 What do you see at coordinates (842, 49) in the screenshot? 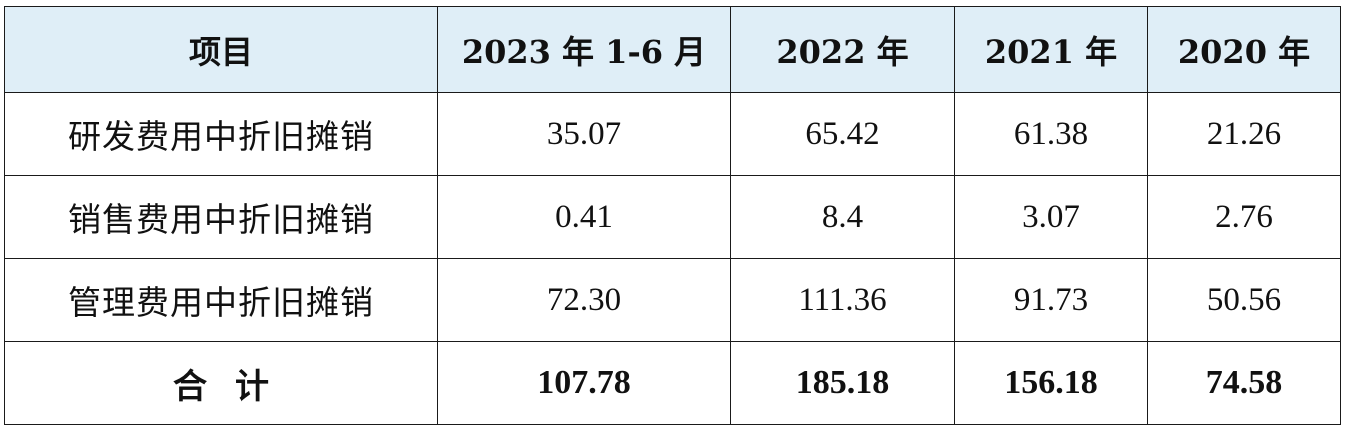
I see `header-2022: 2022 年` at bounding box center [842, 49].